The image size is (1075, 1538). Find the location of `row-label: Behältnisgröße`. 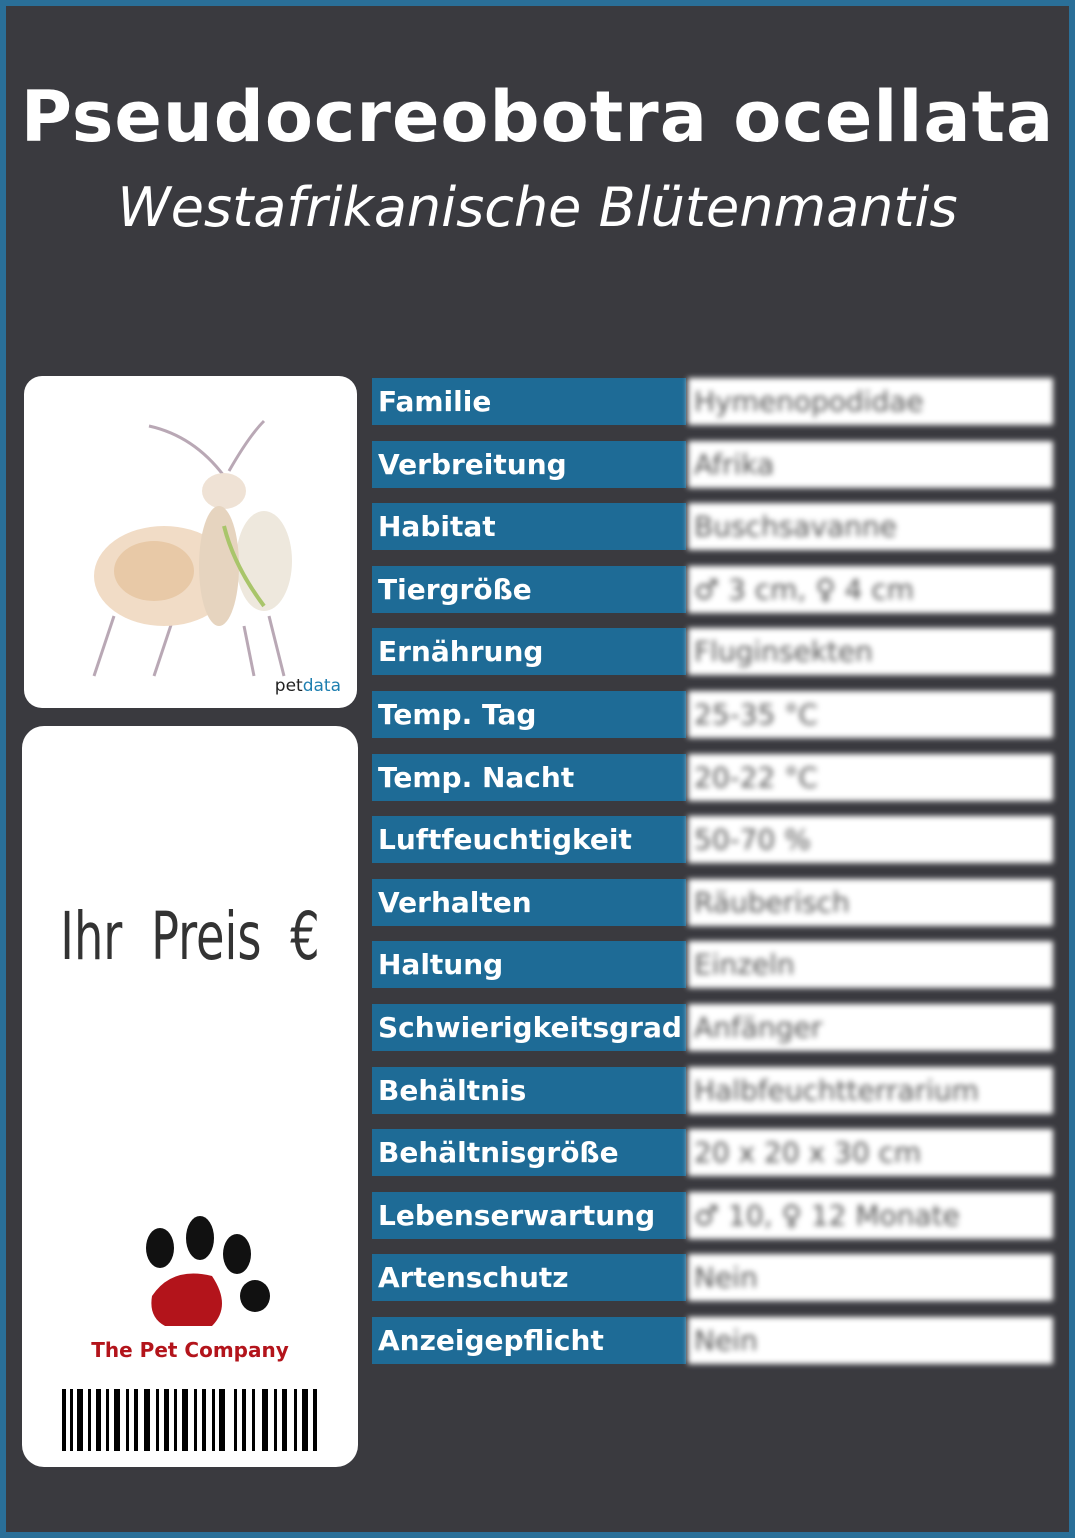

row-label: Behältnisgröße is located at coordinates (529, 1153).